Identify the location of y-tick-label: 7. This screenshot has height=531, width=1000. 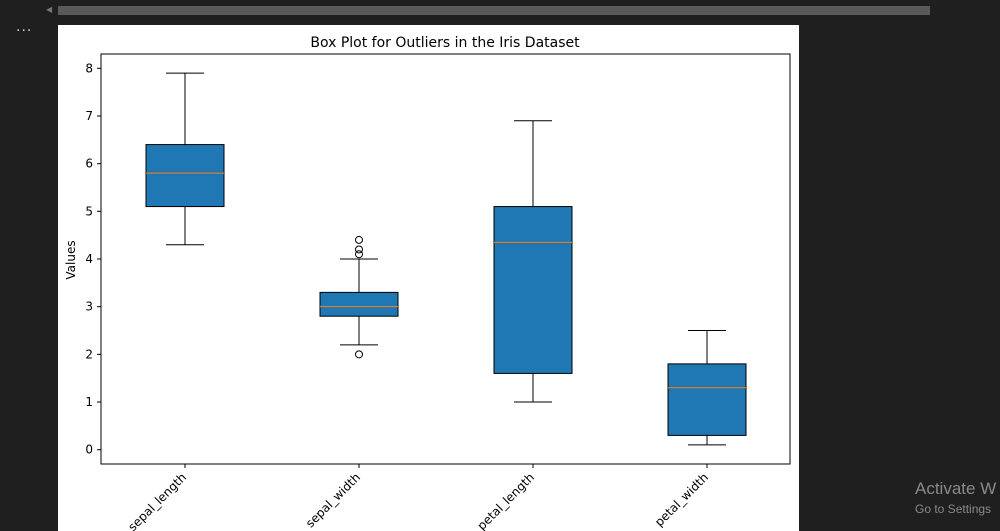
(89, 116).